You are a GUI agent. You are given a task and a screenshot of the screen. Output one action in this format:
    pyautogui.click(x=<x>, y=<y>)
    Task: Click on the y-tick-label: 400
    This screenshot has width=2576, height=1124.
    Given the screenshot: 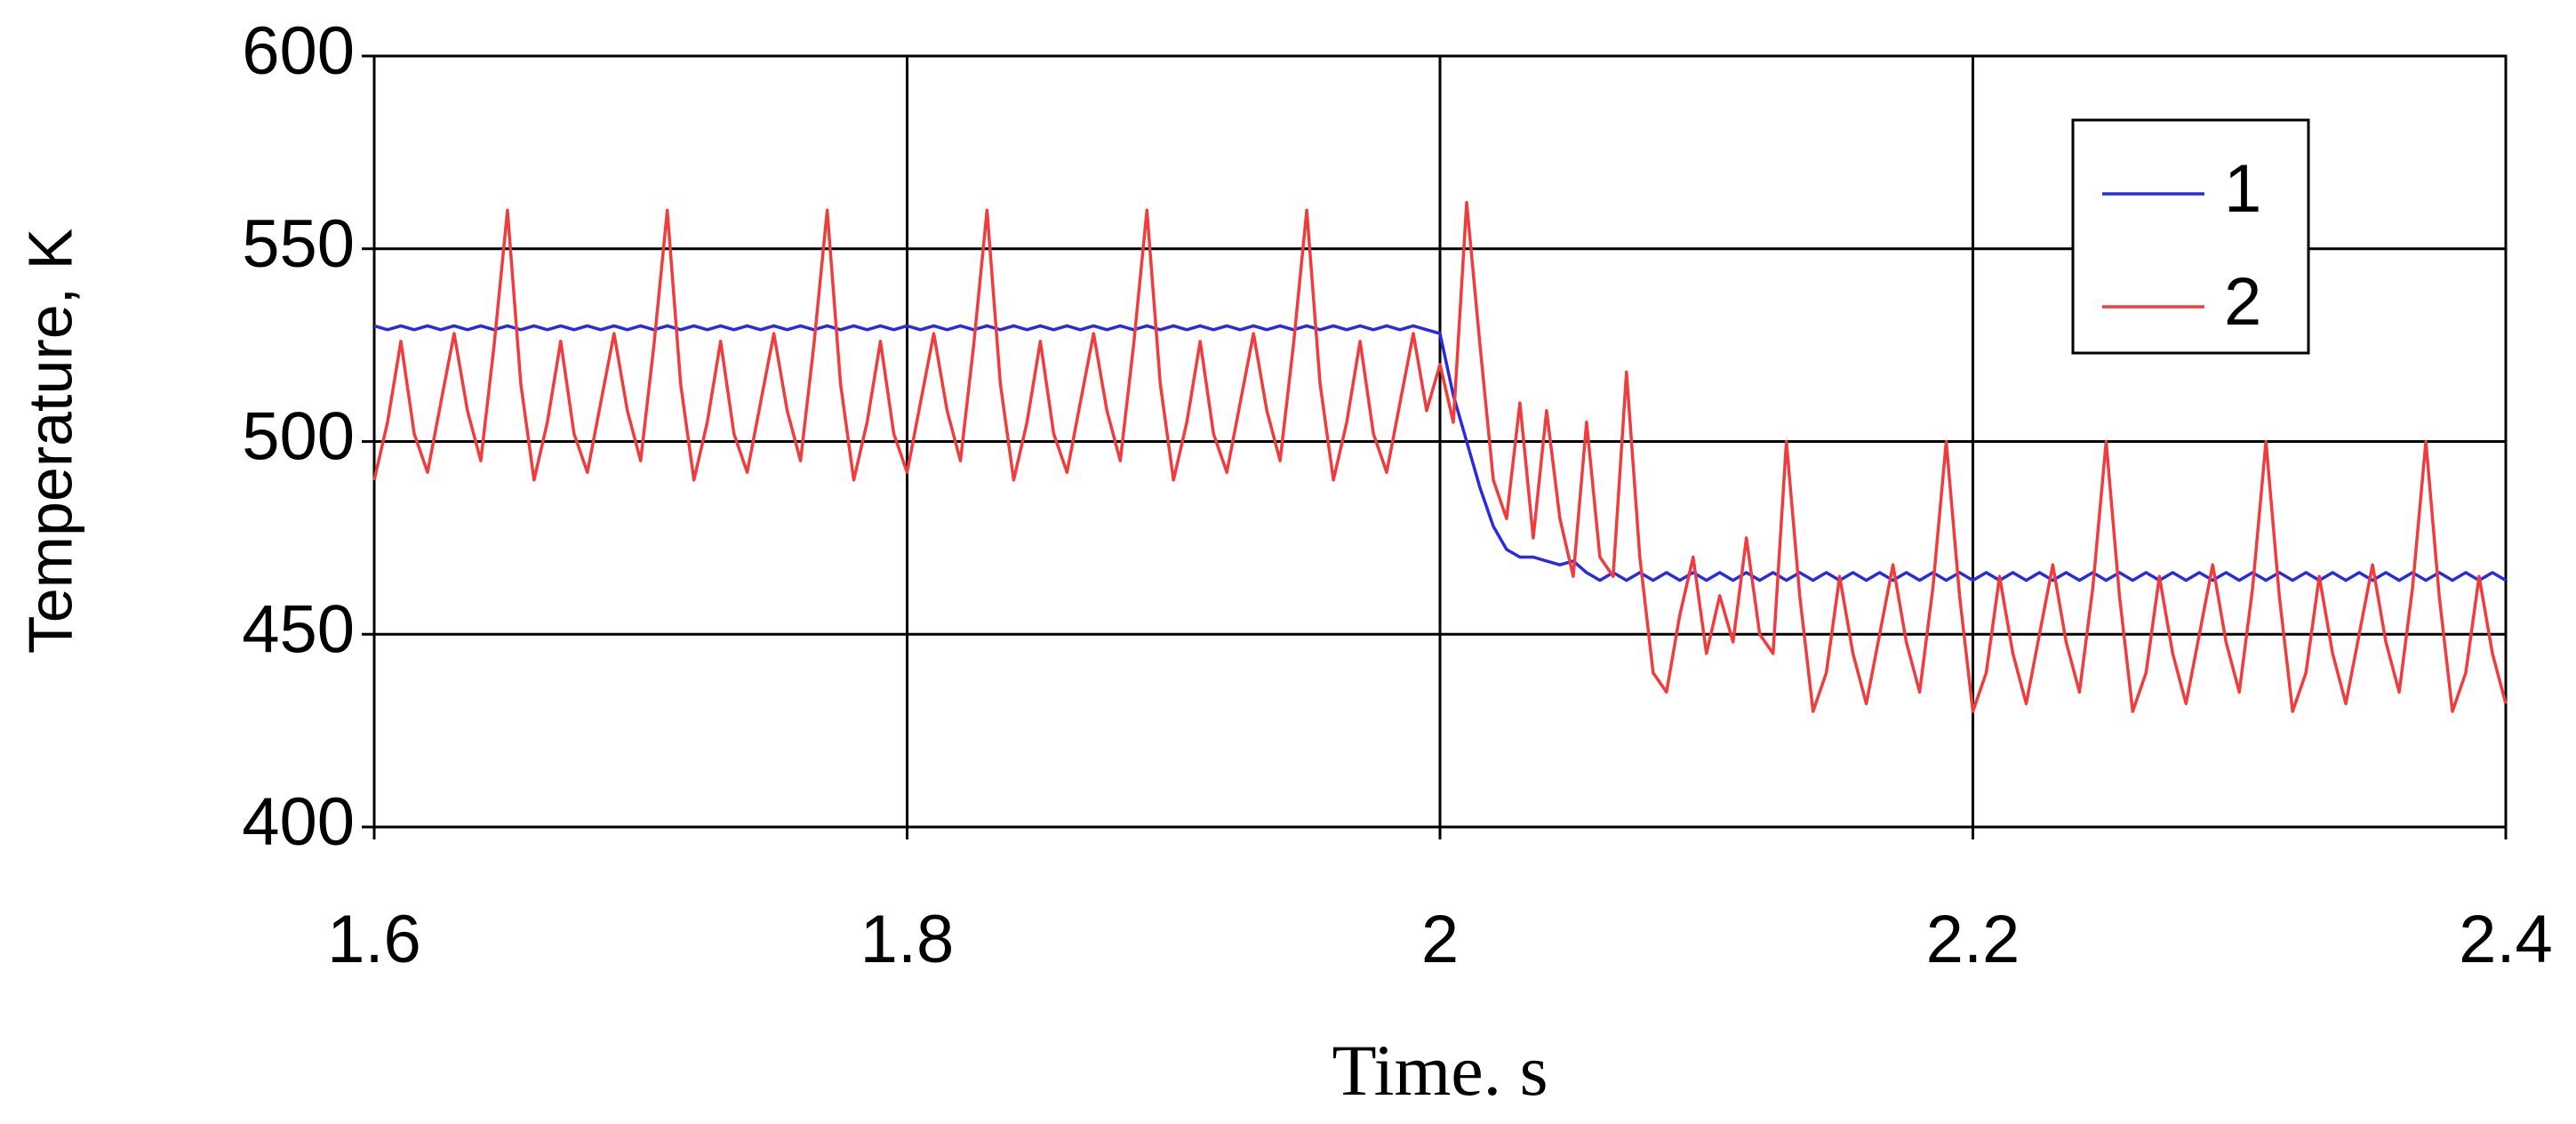 What is the action you would take?
    pyautogui.click(x=298, y=822)
    